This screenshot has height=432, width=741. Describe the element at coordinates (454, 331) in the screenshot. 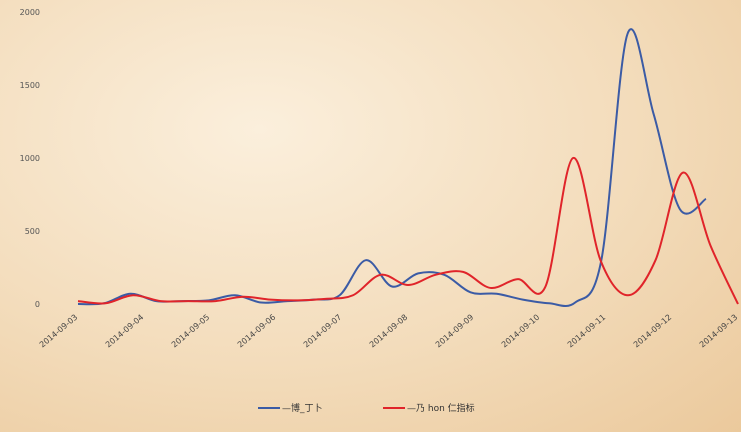

I see `x-tick-label: 2014-09-09` at that location.